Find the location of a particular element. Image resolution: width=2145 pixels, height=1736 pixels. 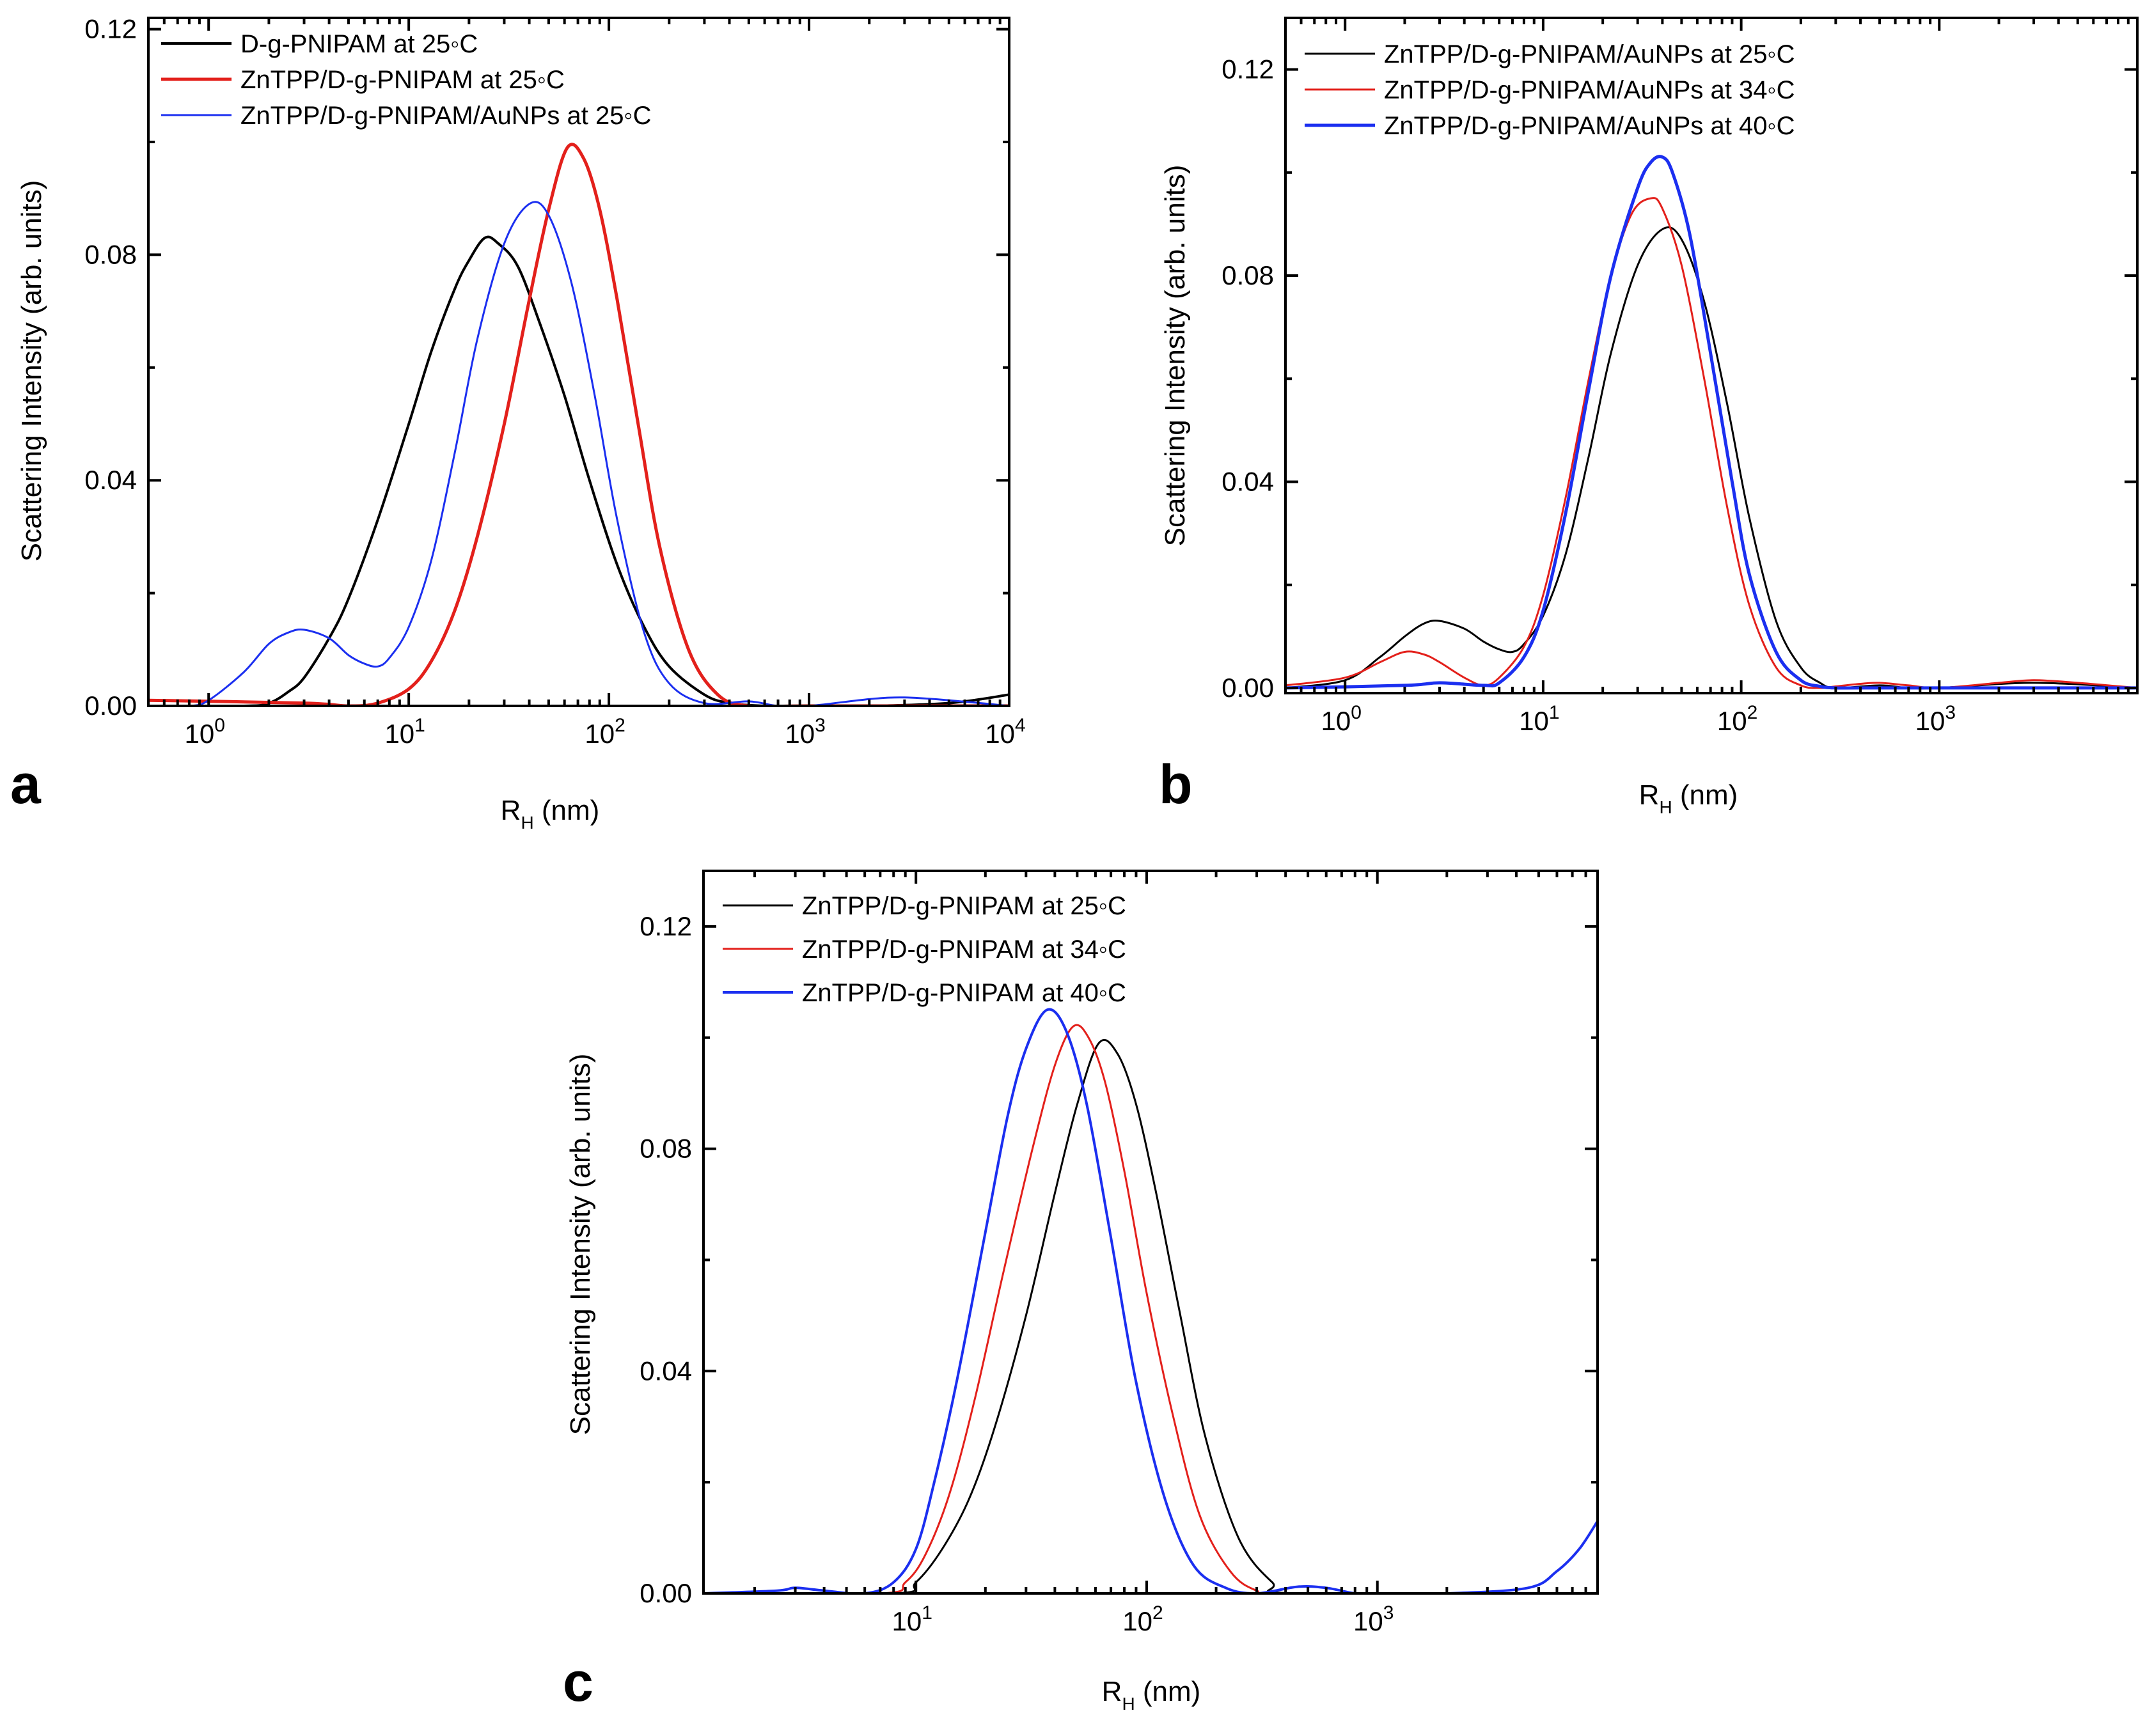

panel-a-xtick-label-3: 10³ is located at coordinates (805, 732).